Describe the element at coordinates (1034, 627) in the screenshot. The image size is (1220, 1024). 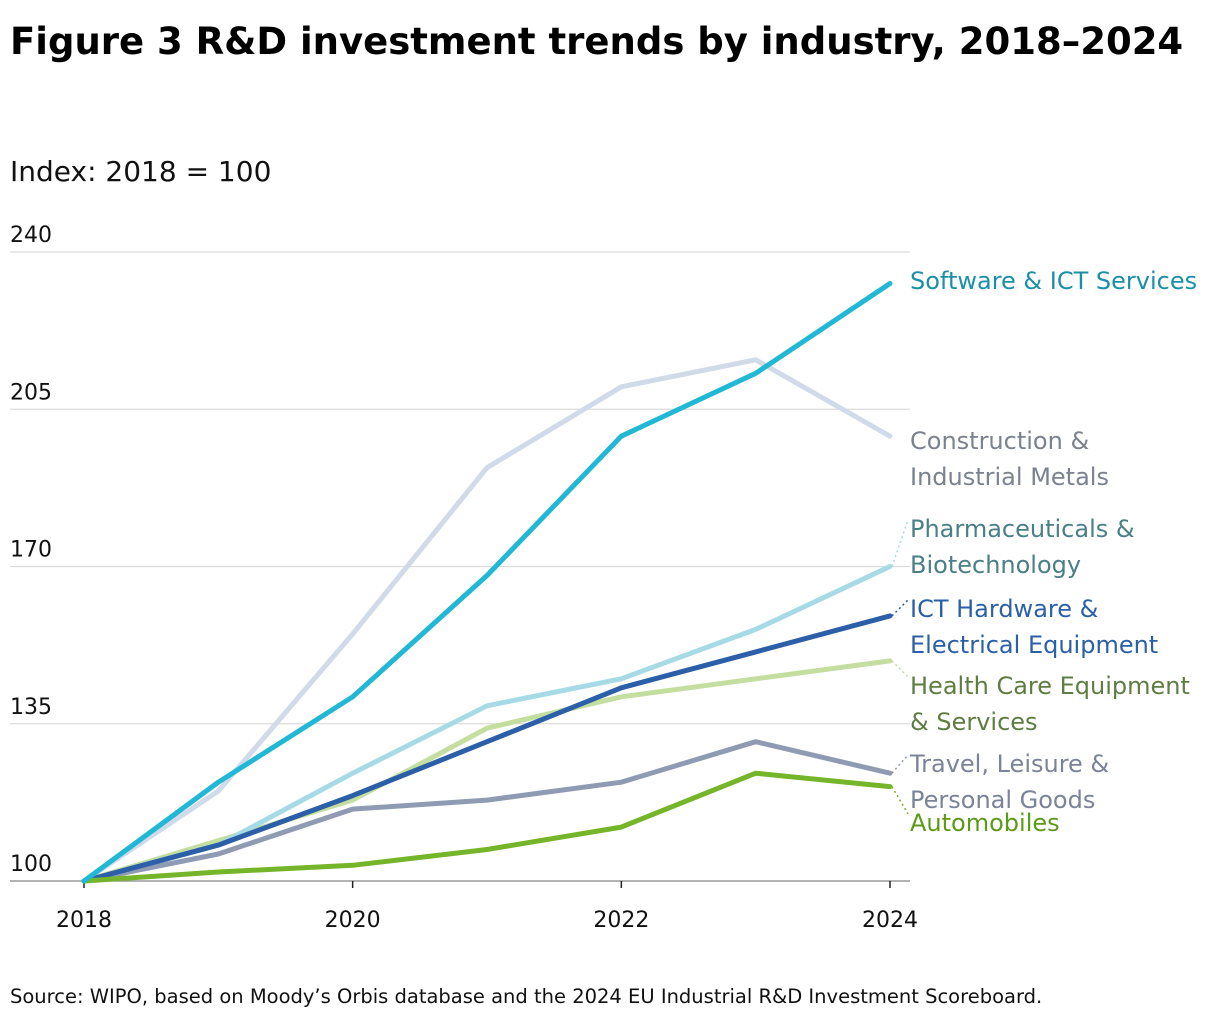
I see `series-label-ict-hardware-and-electrical-equipment: ICT Hardware & Electrical Equipment` at that location.